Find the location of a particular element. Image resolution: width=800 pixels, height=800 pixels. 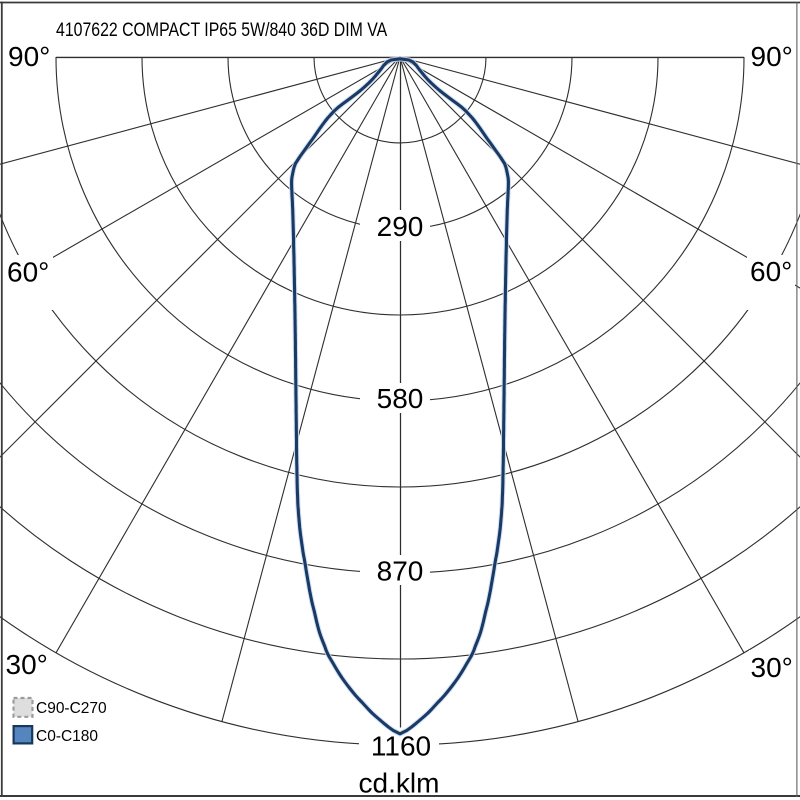

svg-text: 870 is located at coordinates (400, 571).